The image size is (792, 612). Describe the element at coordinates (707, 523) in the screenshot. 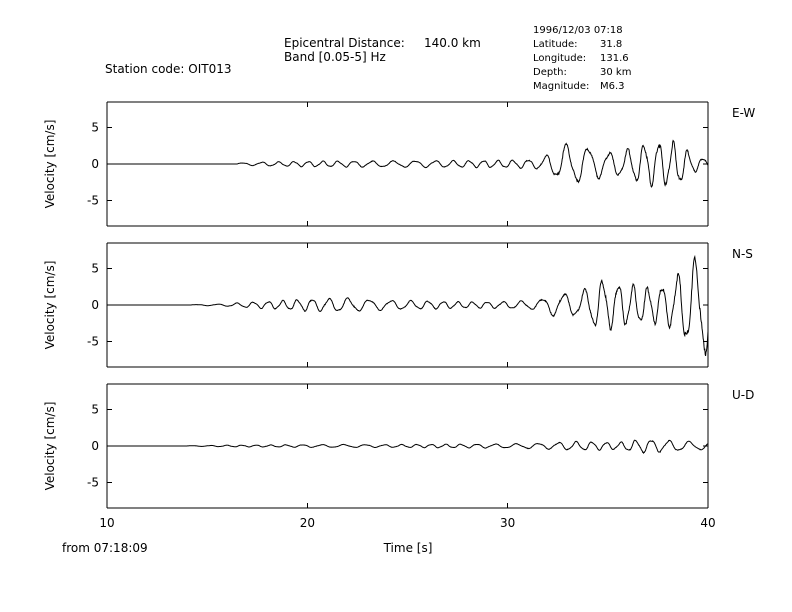

I see `x-tick-label: 40` at that location.